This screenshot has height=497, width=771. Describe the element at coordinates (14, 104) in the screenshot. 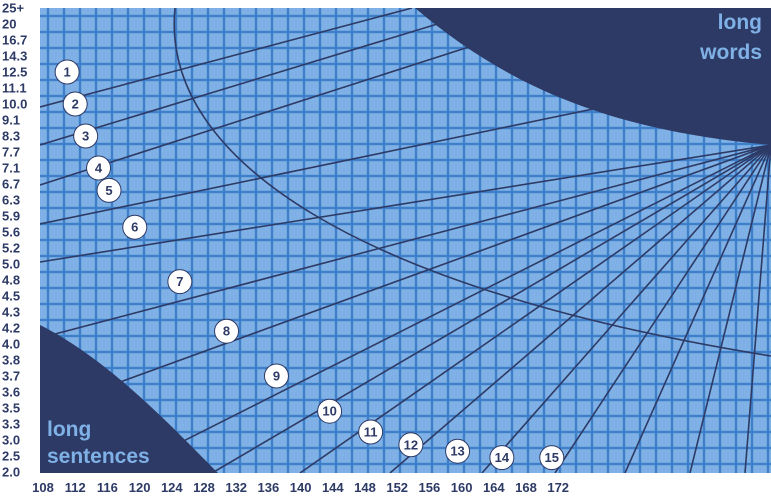

I see `y-tick-label-23: 10.0` at that location.